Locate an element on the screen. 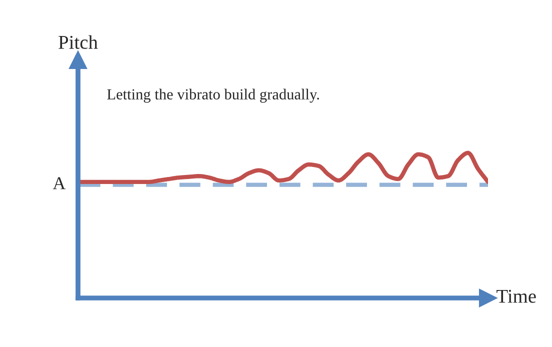  ref-line-label: A is located at coordinates (59, 183).